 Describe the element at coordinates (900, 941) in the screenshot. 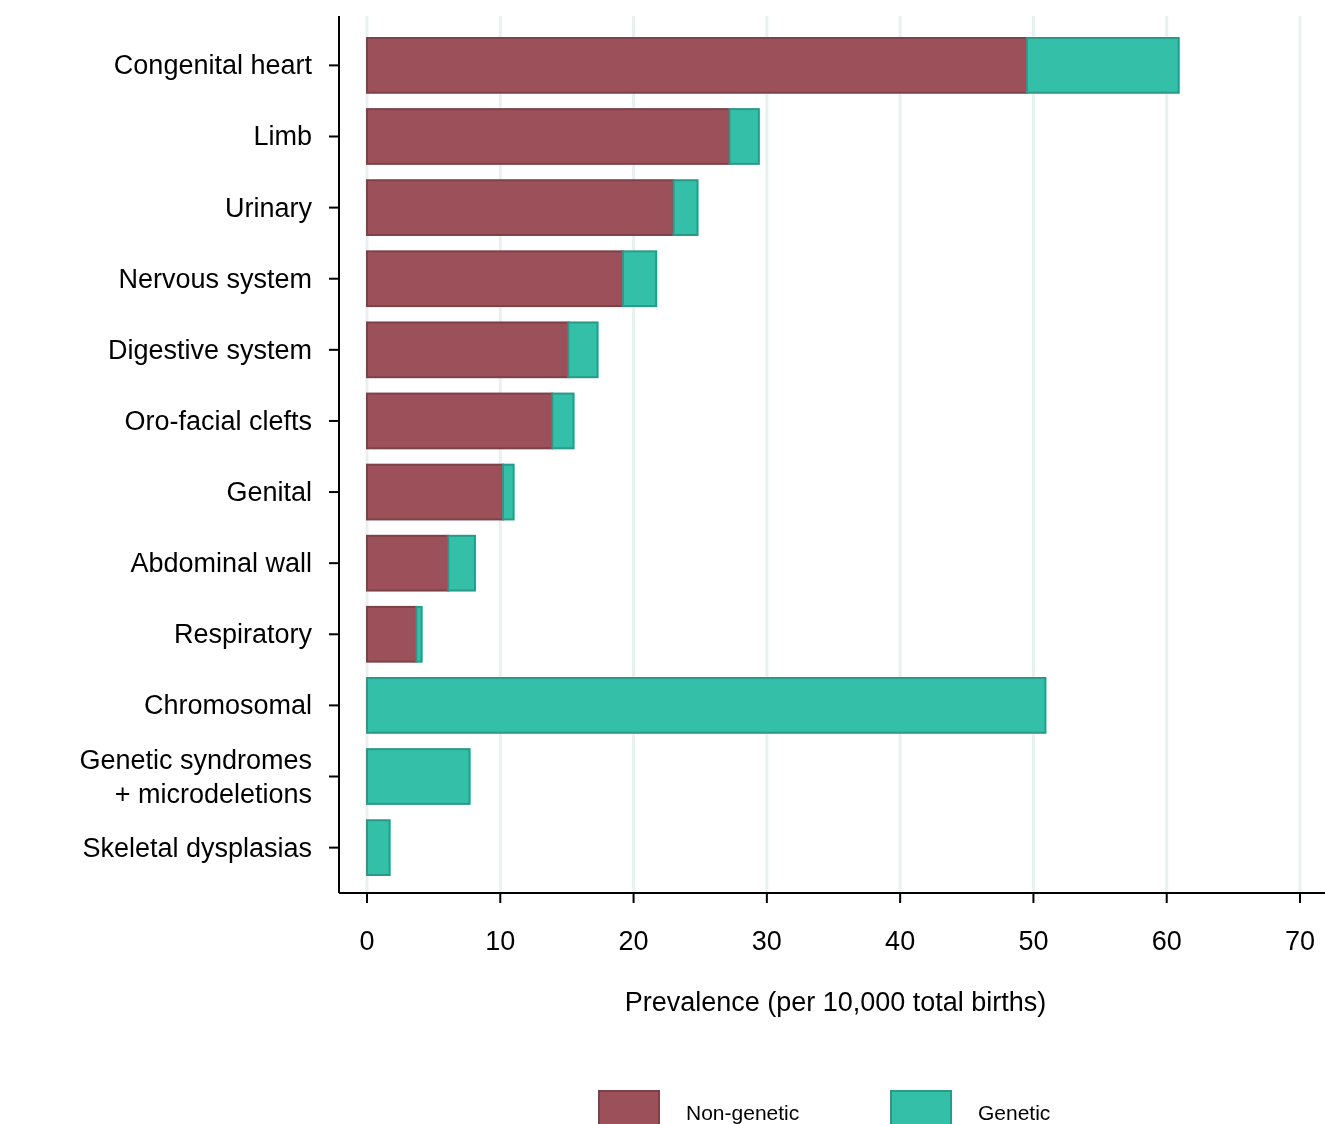

I see `x-tick-label: 40` at that location.